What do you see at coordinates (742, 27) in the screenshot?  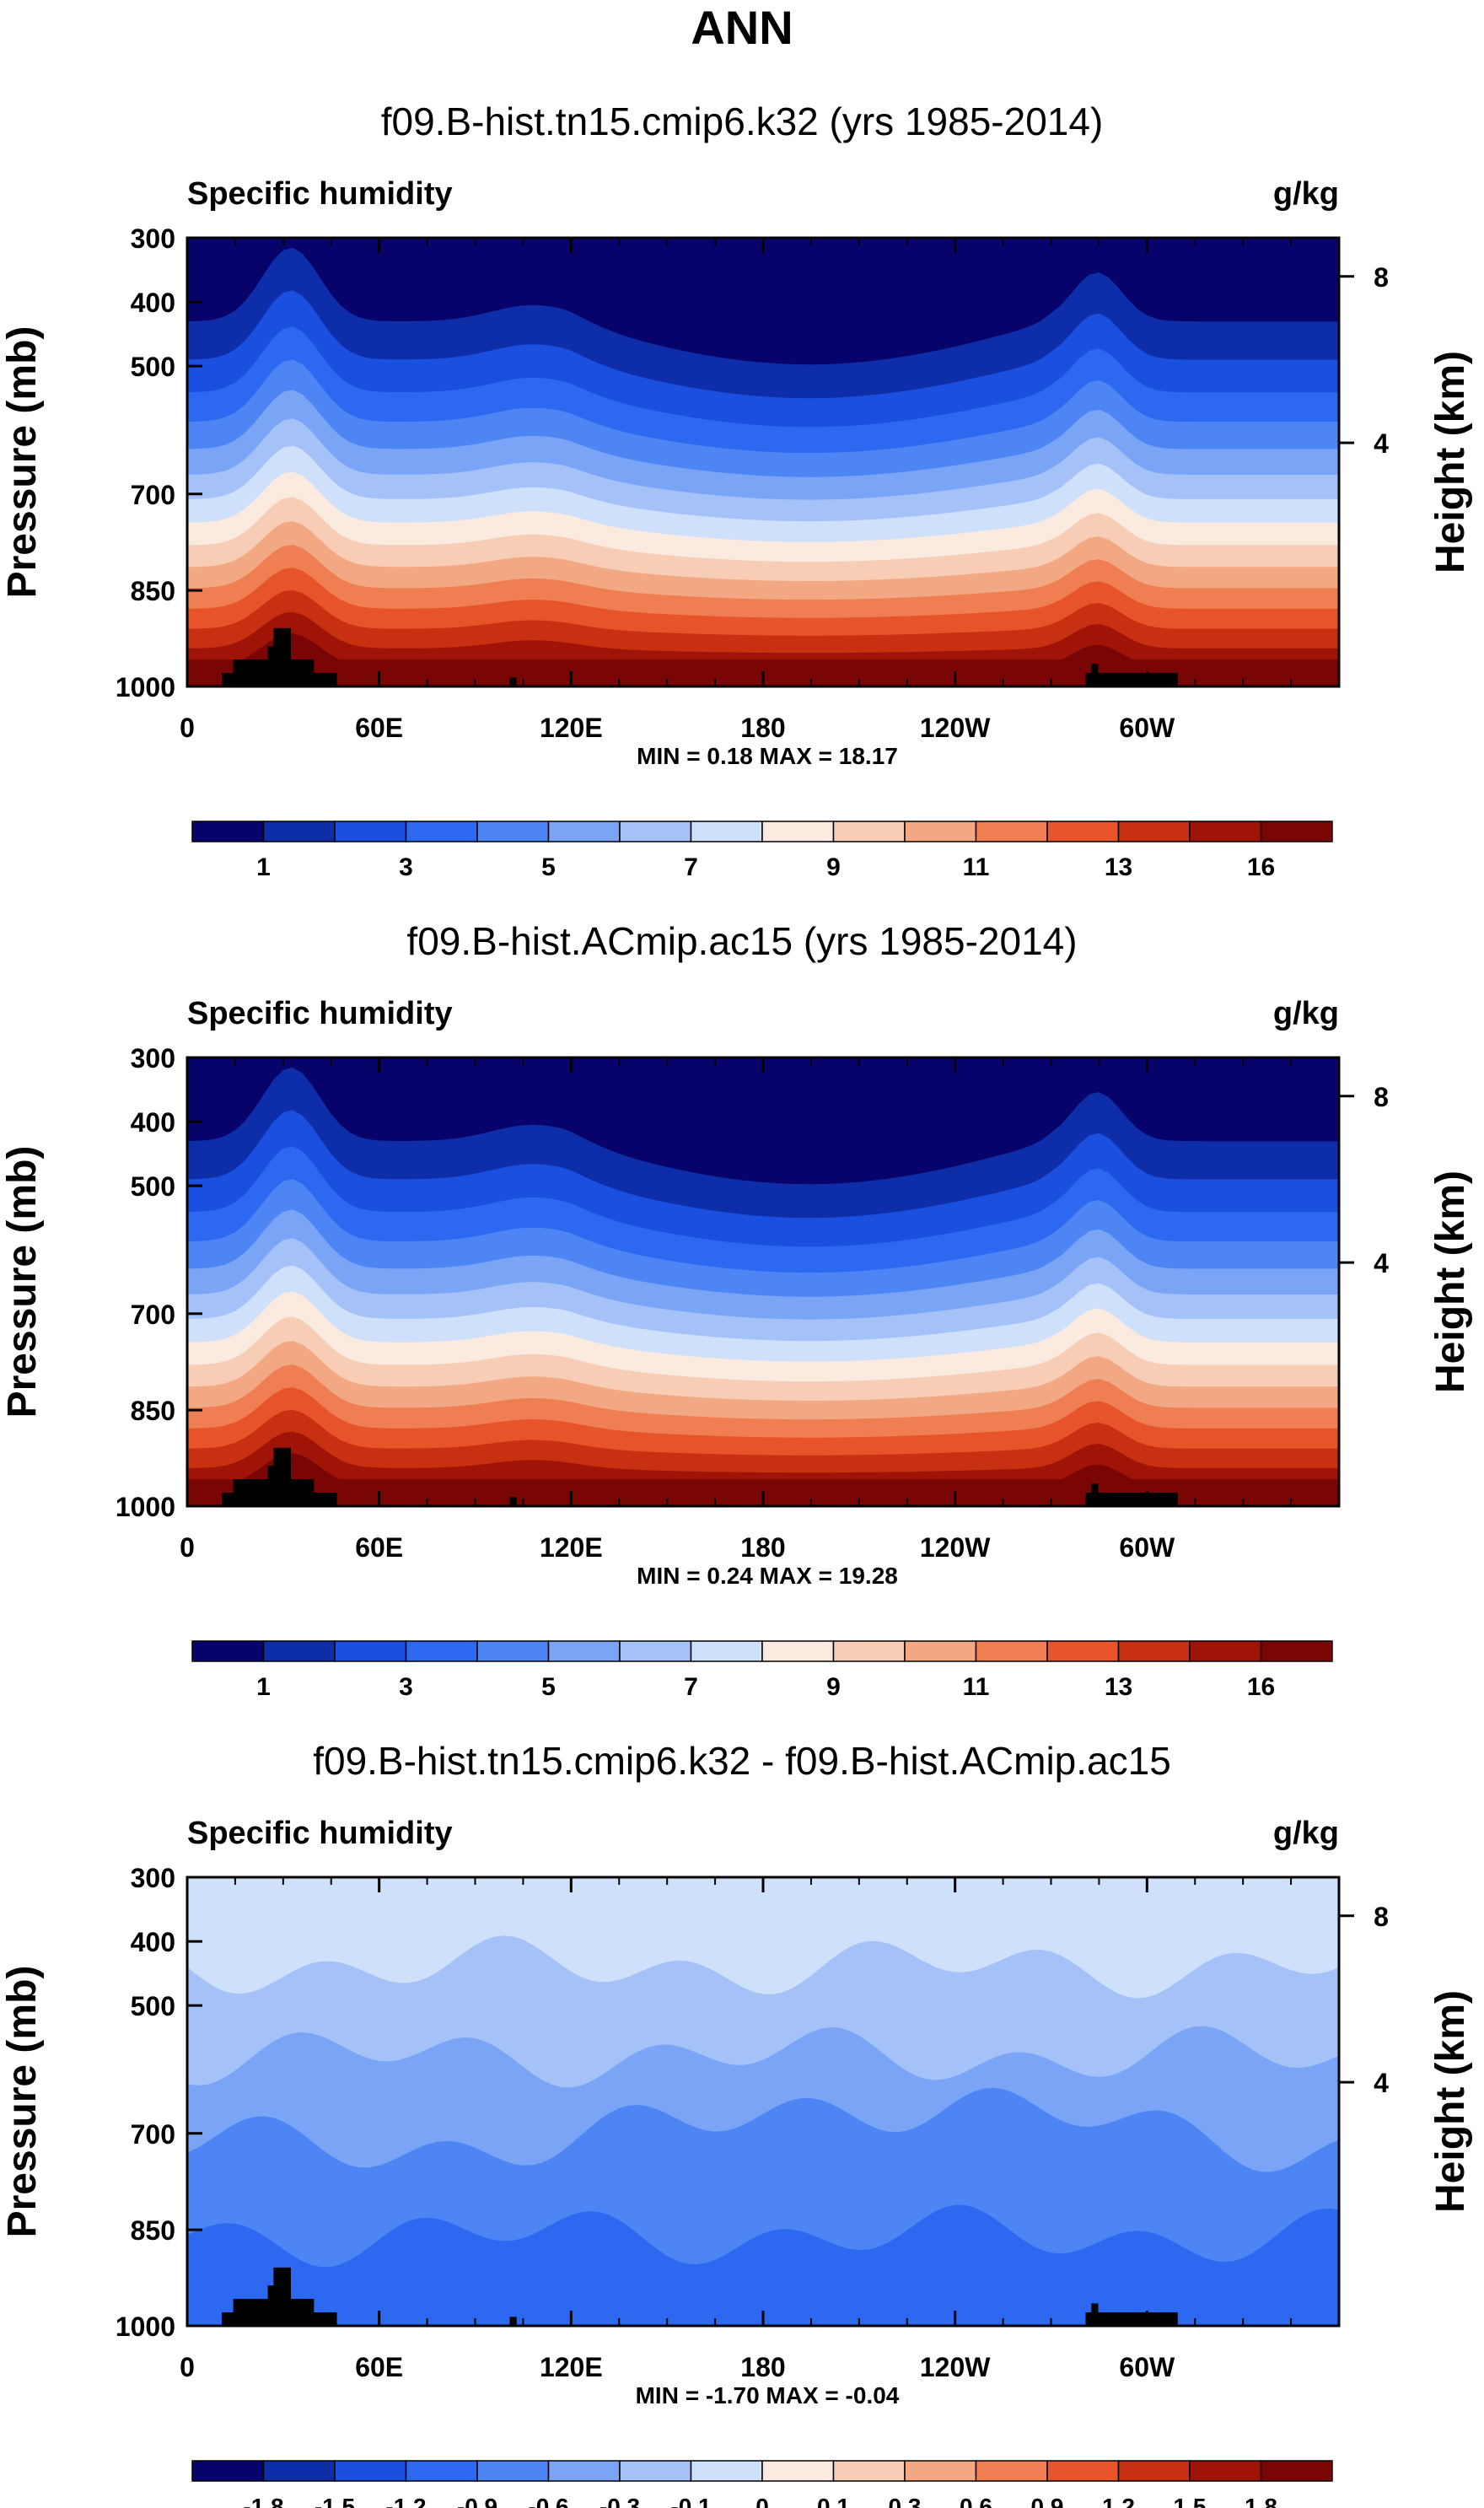 I see `figure-title: ANN` at bounding box center [742, 27].